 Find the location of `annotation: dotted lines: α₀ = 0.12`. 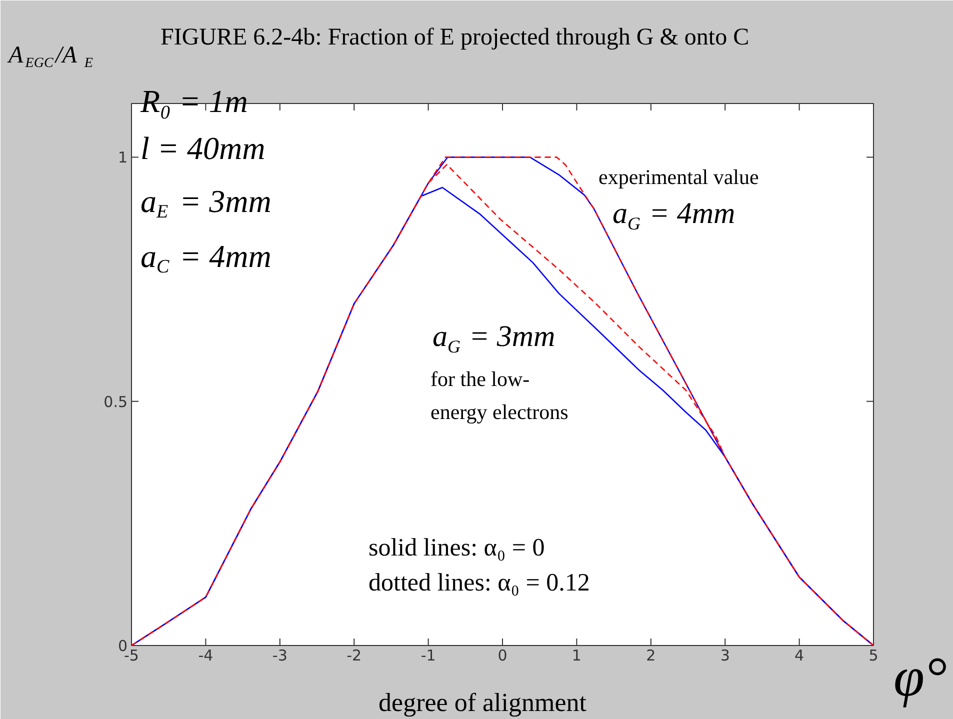

annotation: dotted lines: α₀ = 0.12 is located at coordinates (479, 583).